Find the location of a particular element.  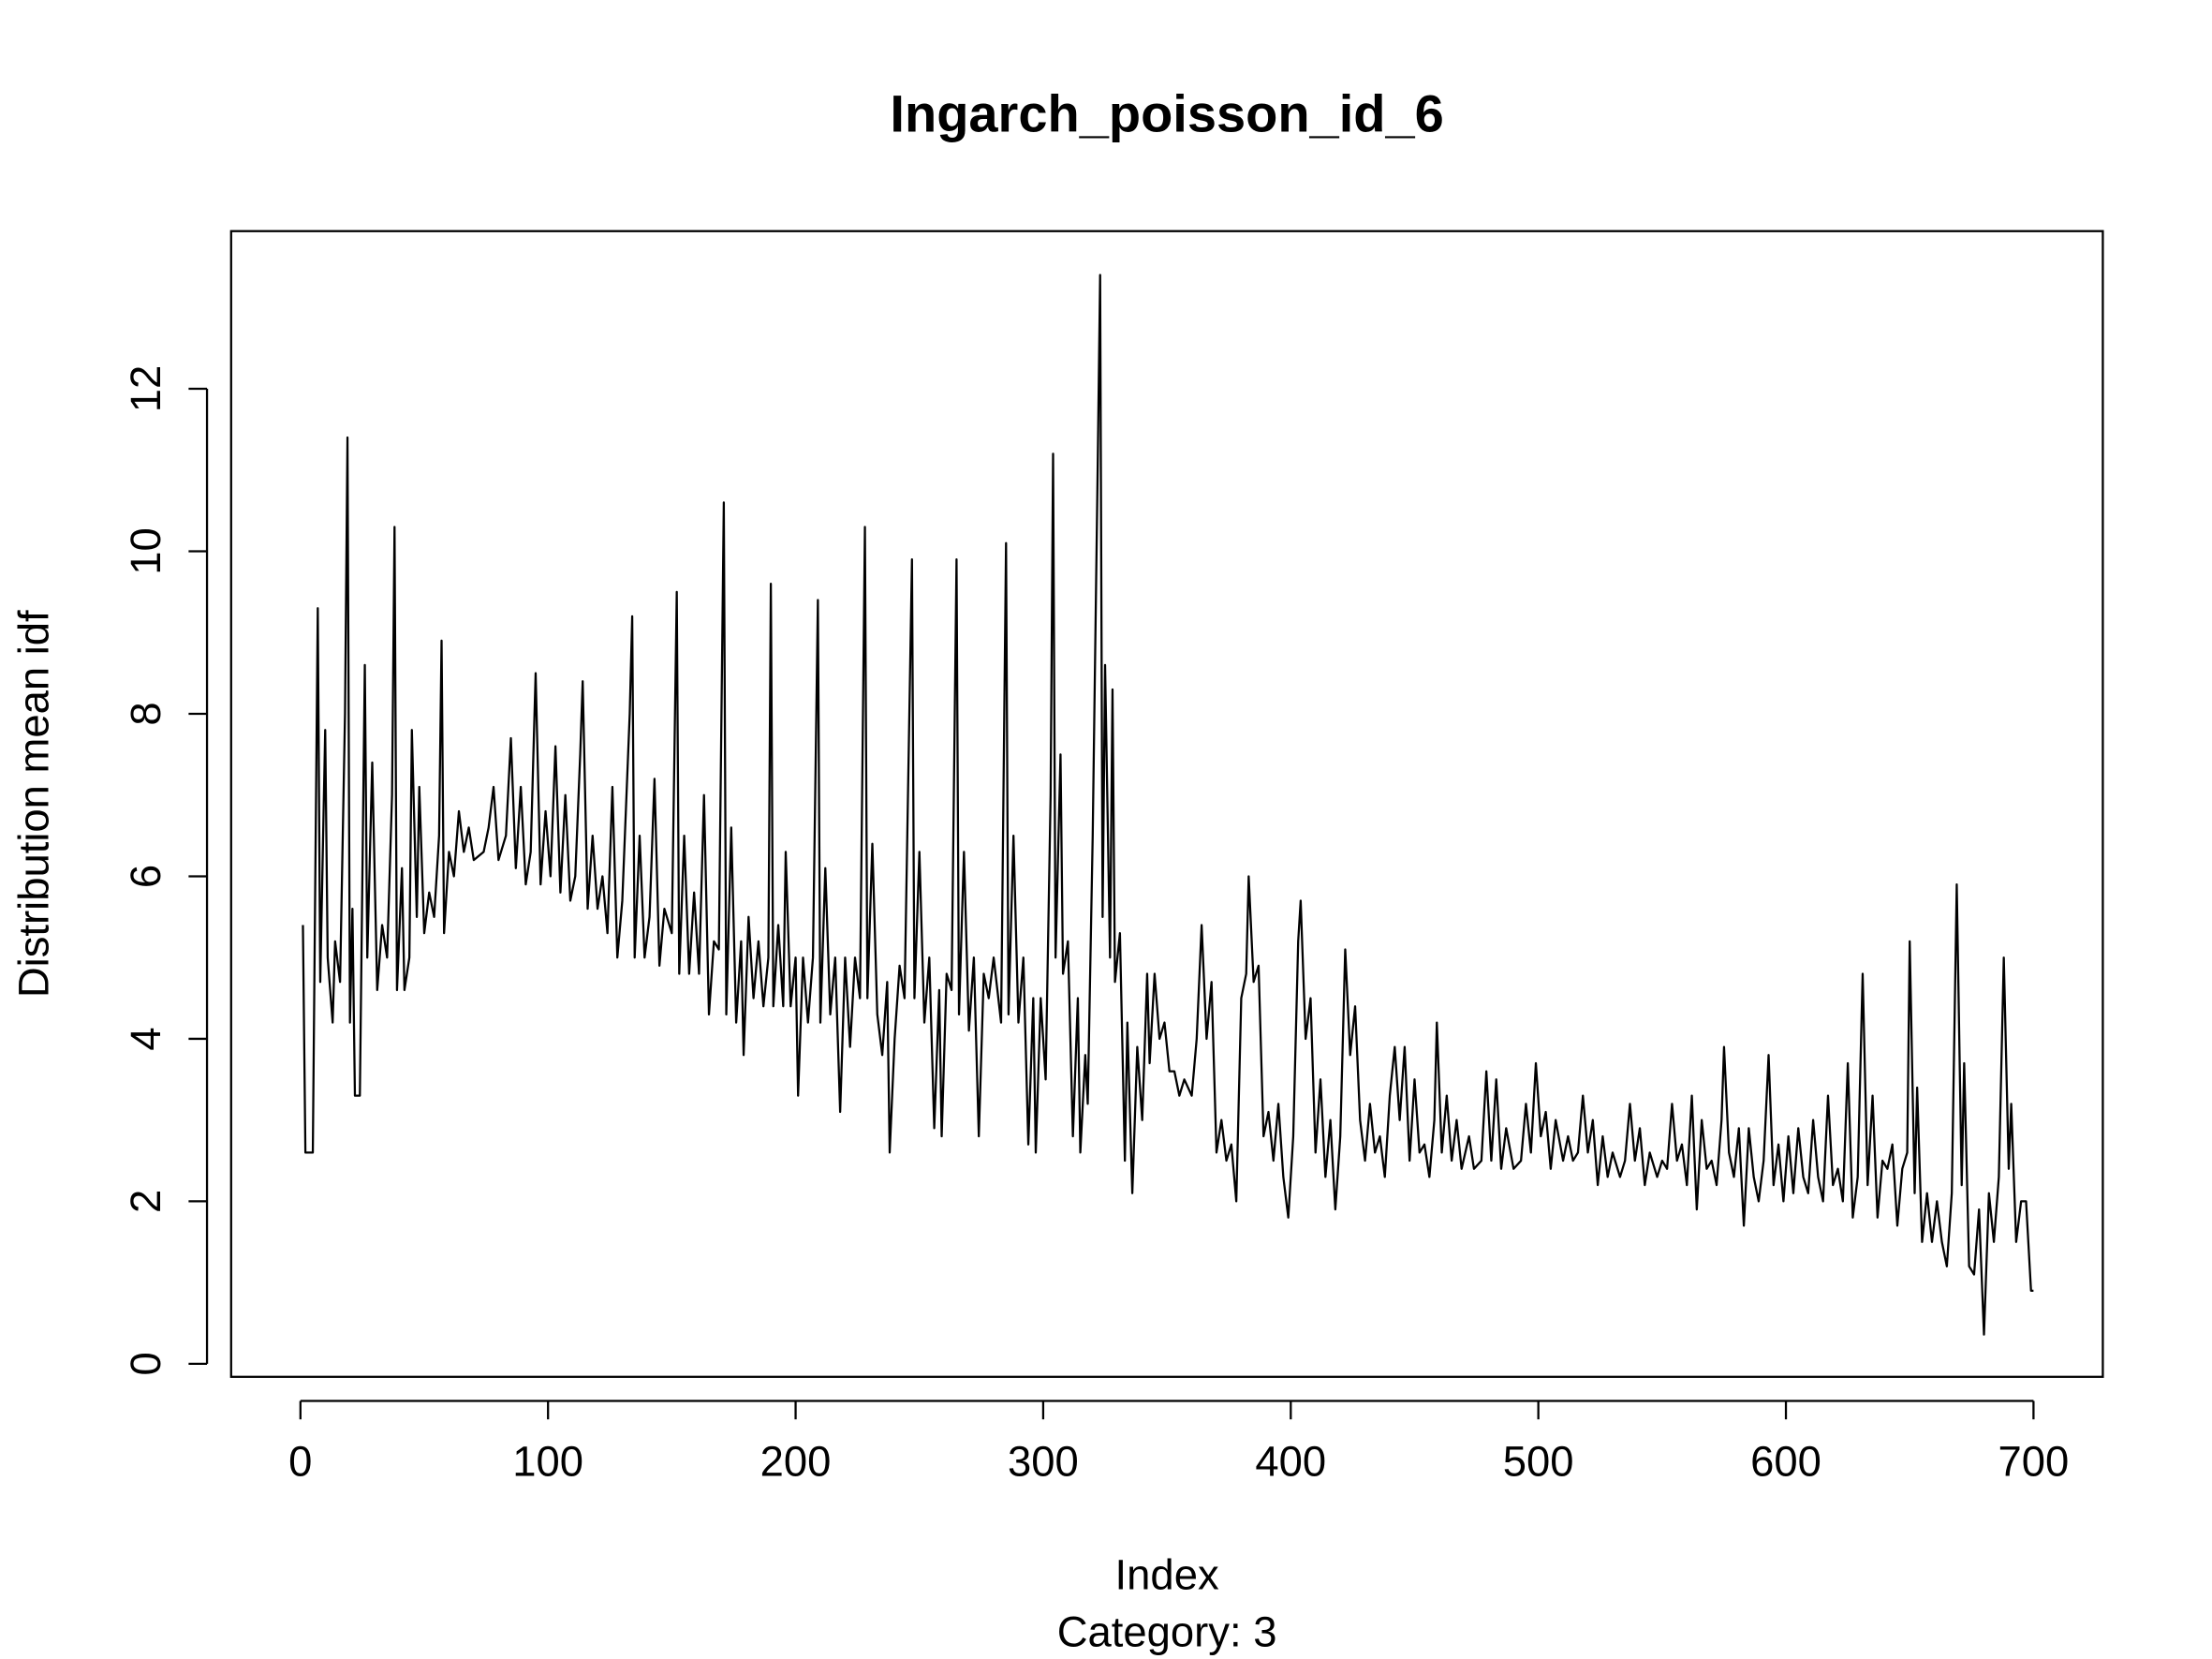

y-tick-label: 2 is located at coordinates (146, 1201).